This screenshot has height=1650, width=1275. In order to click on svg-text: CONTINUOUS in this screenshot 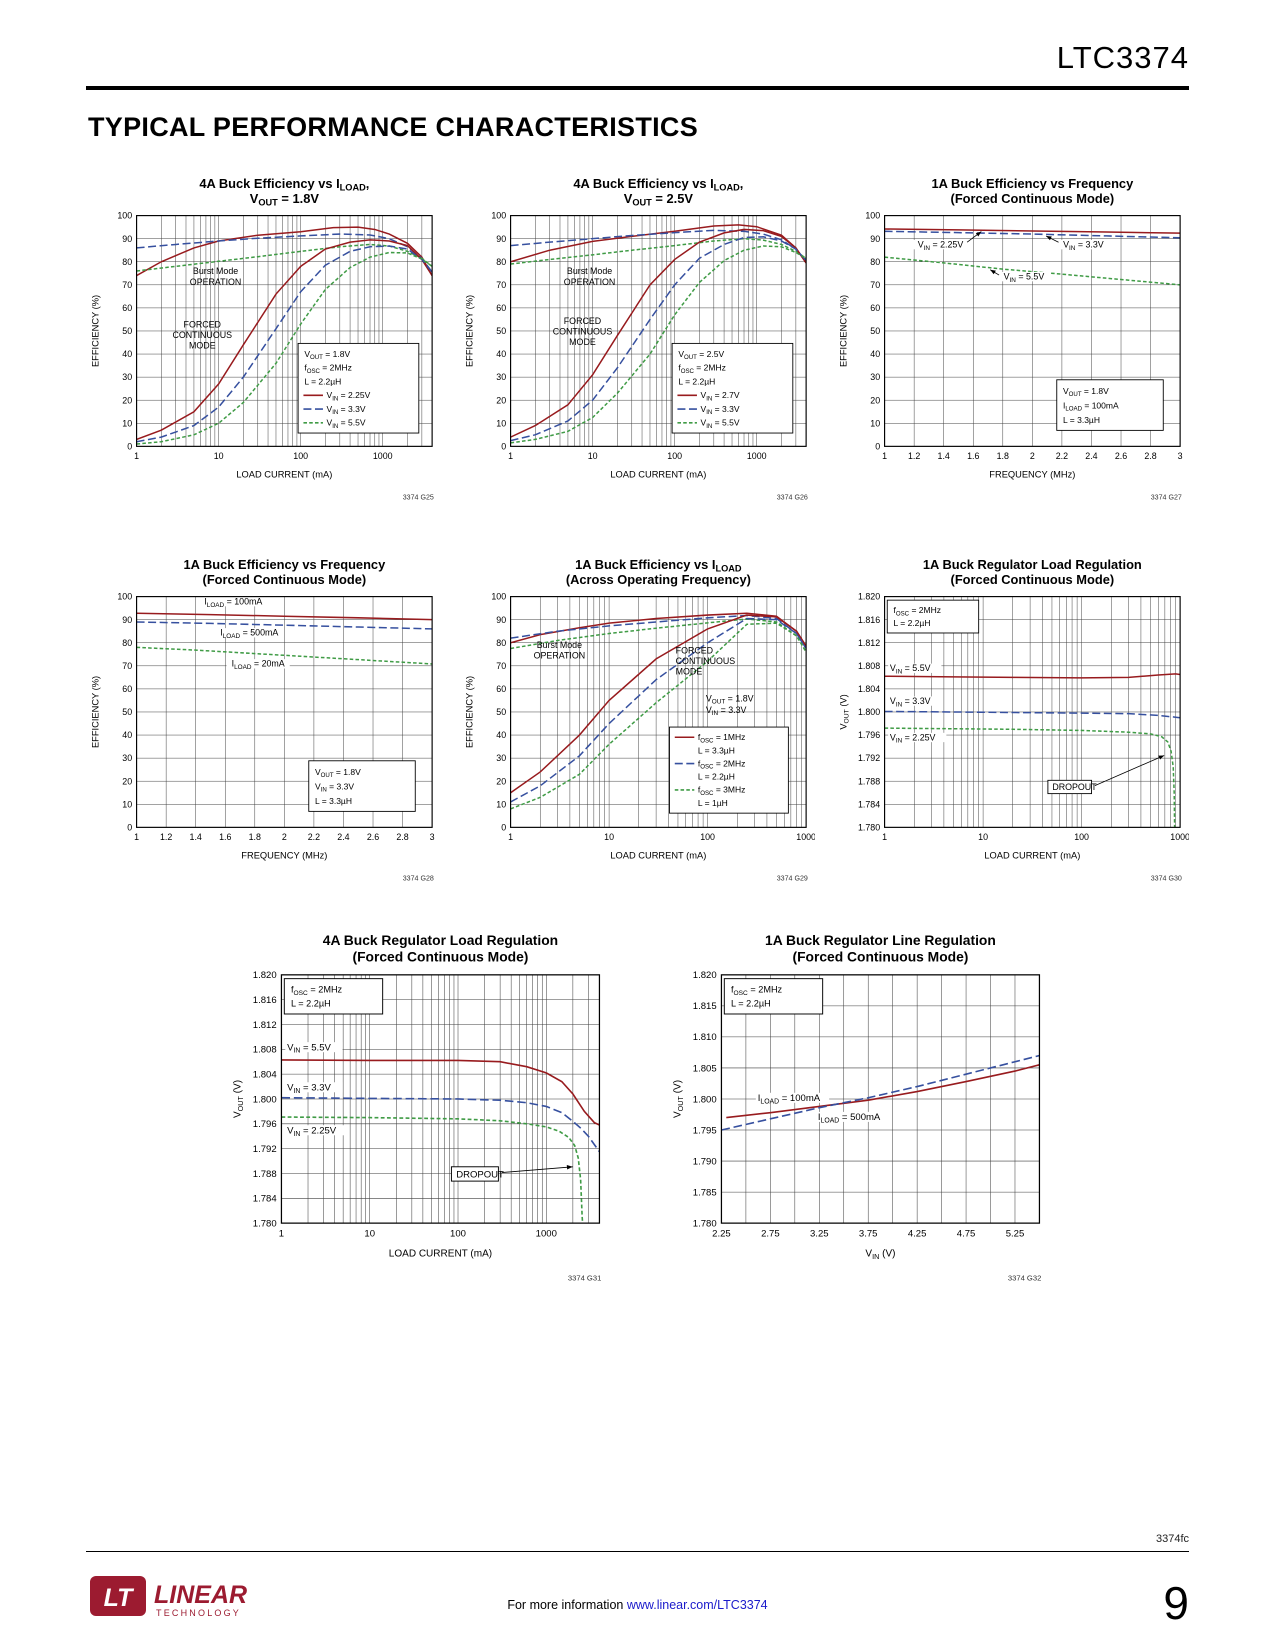, I will do `click(202, 335)`.